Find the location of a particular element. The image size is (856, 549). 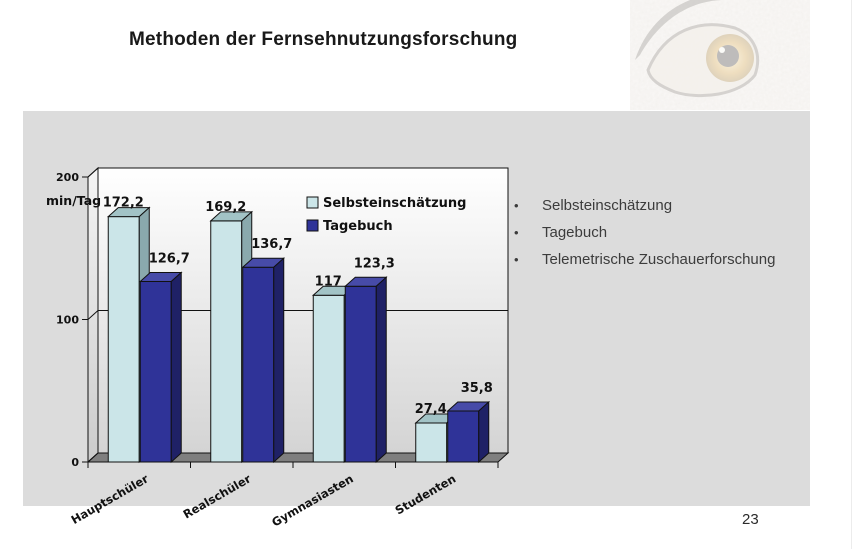

value-label-s1-c0: 126,7 is located at coordinates (169, 258).